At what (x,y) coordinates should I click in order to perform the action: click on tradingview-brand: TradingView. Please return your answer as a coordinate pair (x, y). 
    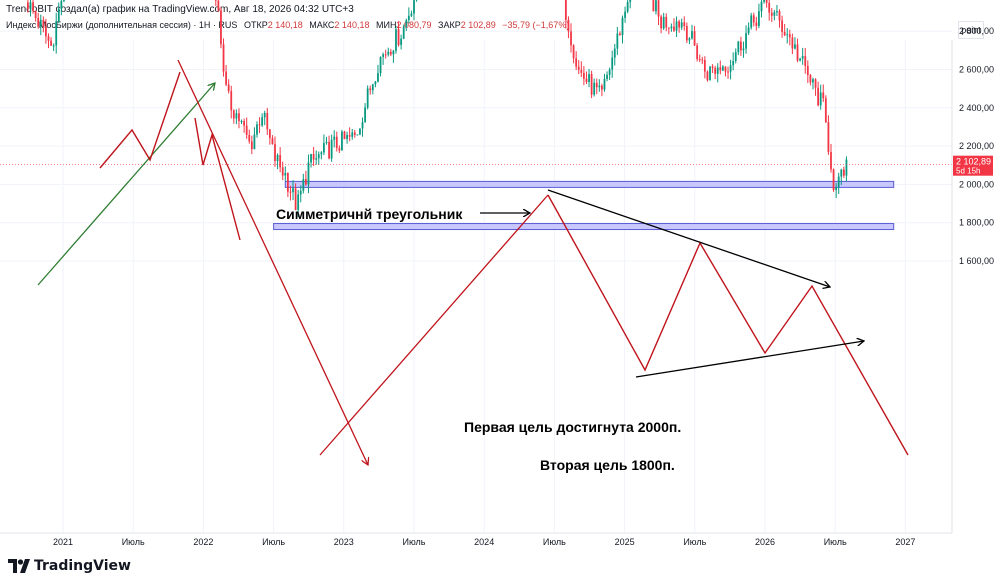
    Looking at the image, I should click on (69, 566).